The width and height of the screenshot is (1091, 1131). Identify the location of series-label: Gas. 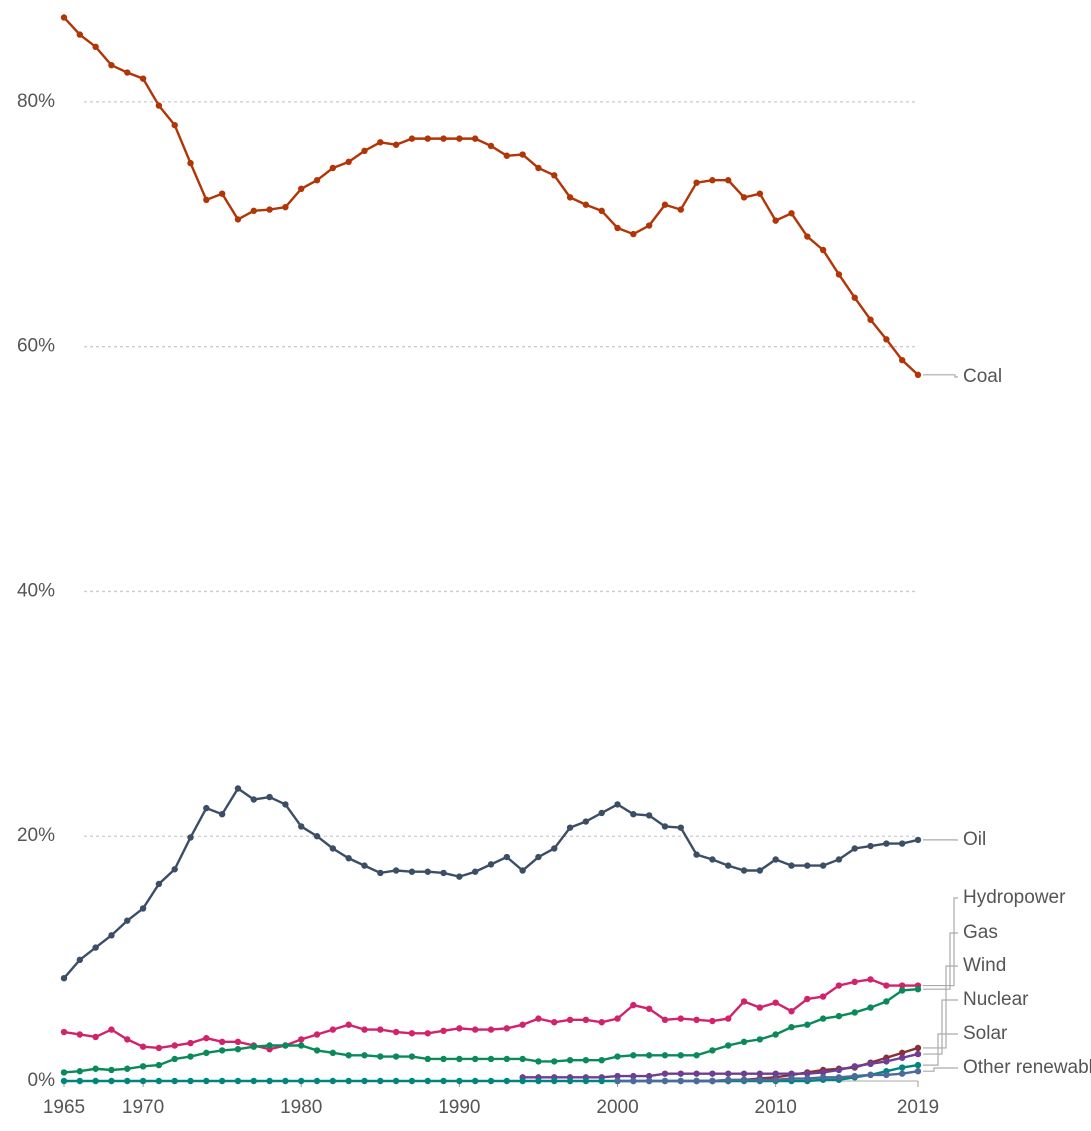
(980, 932).